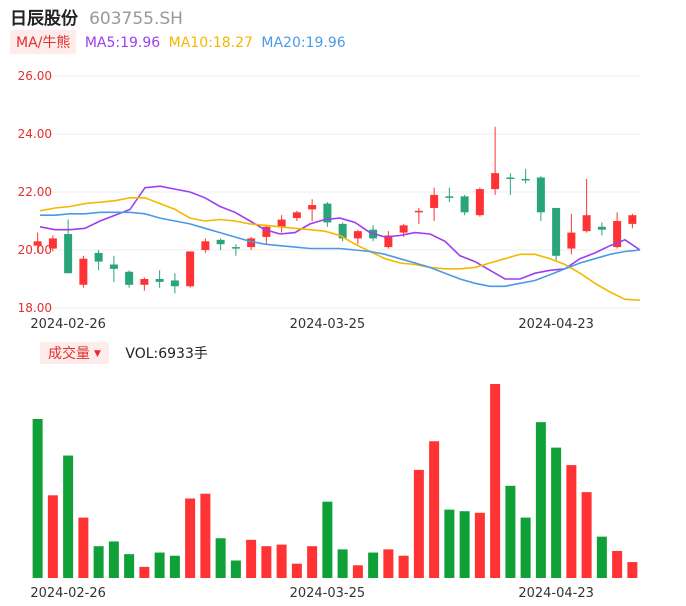  Describe the element at coordinates (556, 593) in the screenshot. I see `volume-date-tick-label: 2024-04-23` at that location.